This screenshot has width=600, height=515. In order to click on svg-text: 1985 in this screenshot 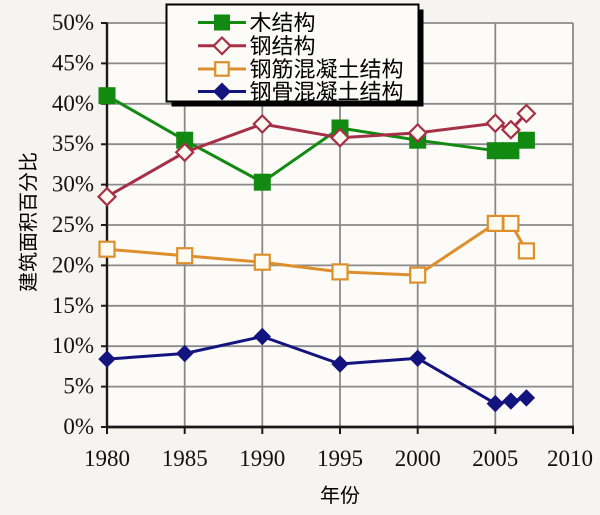, I will do `click(185, 458)`.